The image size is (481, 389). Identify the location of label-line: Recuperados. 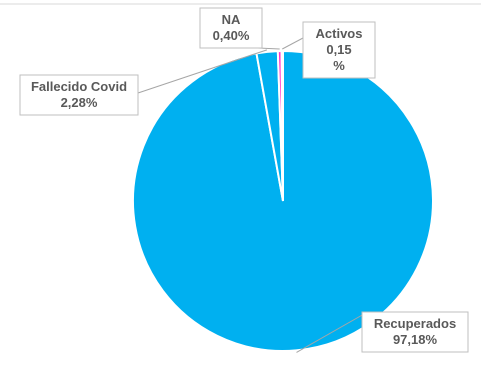
(415, 323).